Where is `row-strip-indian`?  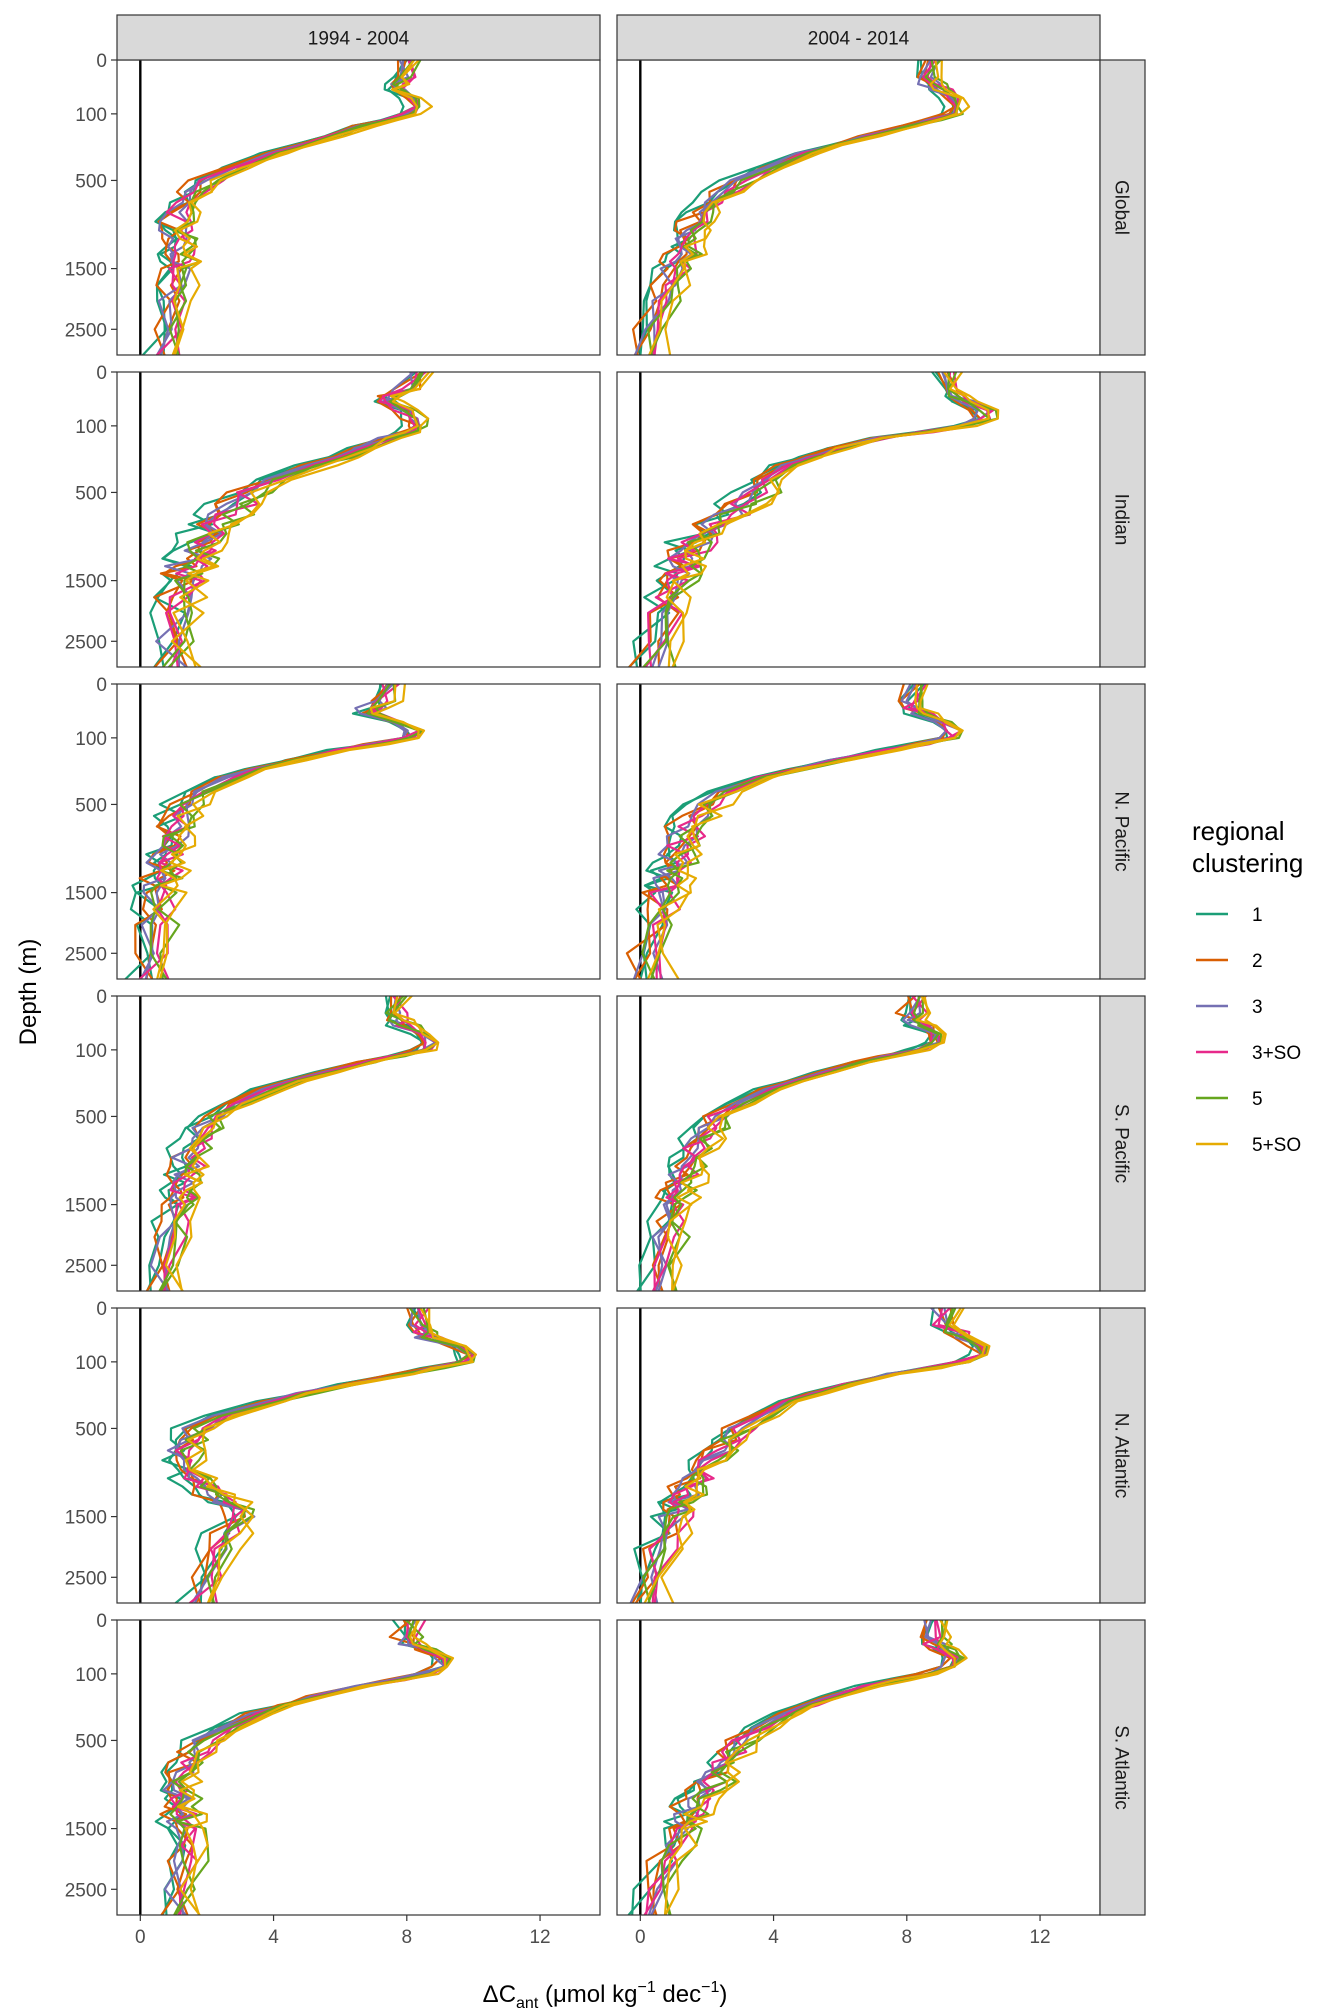
row-strip-indian is located at coordinates (1122, 519).